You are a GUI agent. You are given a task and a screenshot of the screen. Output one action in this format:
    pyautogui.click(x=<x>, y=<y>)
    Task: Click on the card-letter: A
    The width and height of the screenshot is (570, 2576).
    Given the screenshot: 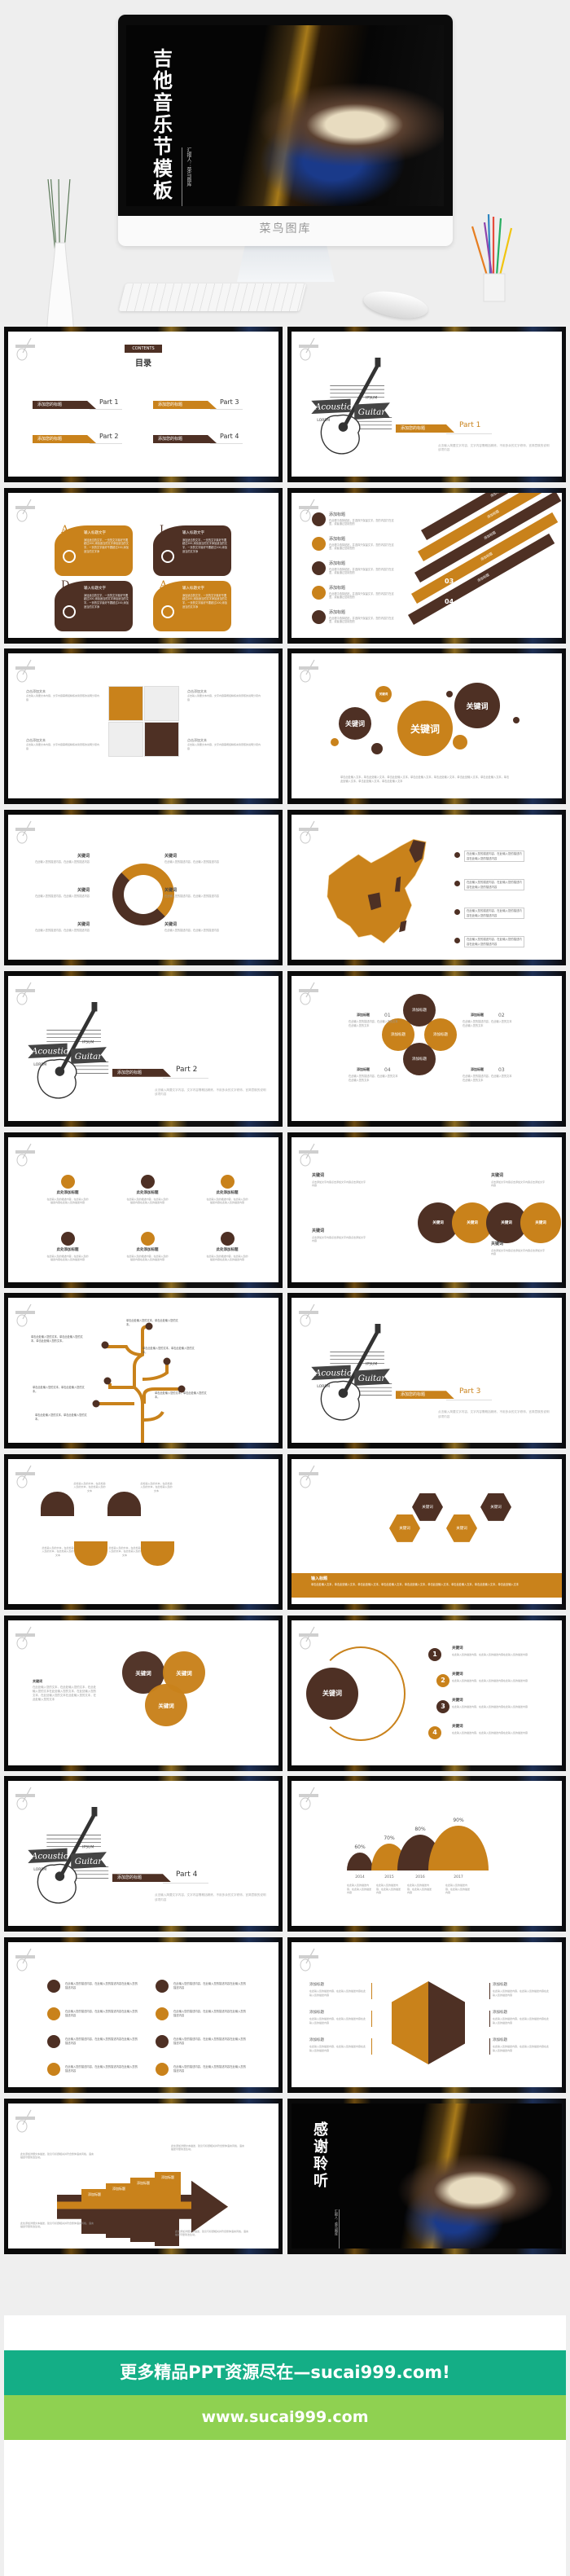 What is the action you would take?
    pyautogui.click(x=164, y=584)
    